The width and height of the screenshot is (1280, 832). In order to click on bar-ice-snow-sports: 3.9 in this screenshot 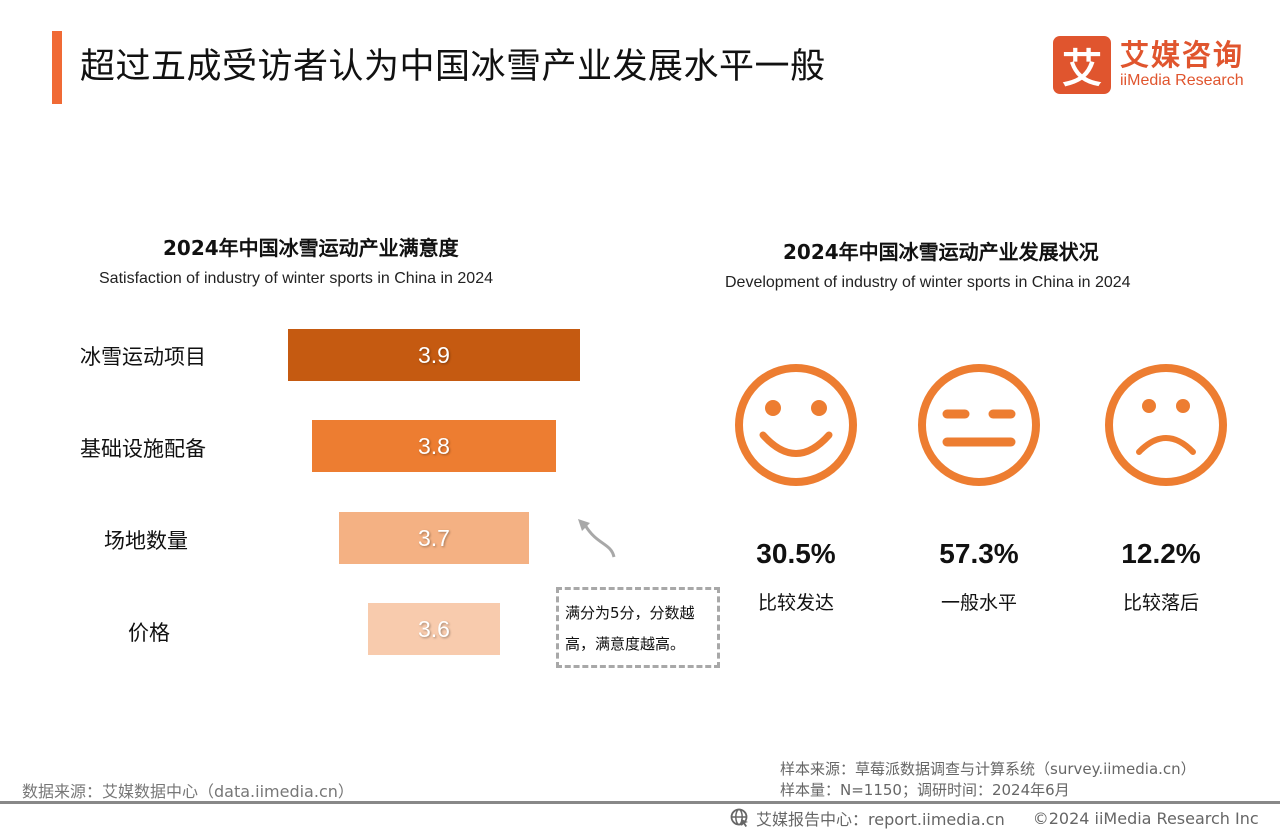, I will do `click(434, 355)`.